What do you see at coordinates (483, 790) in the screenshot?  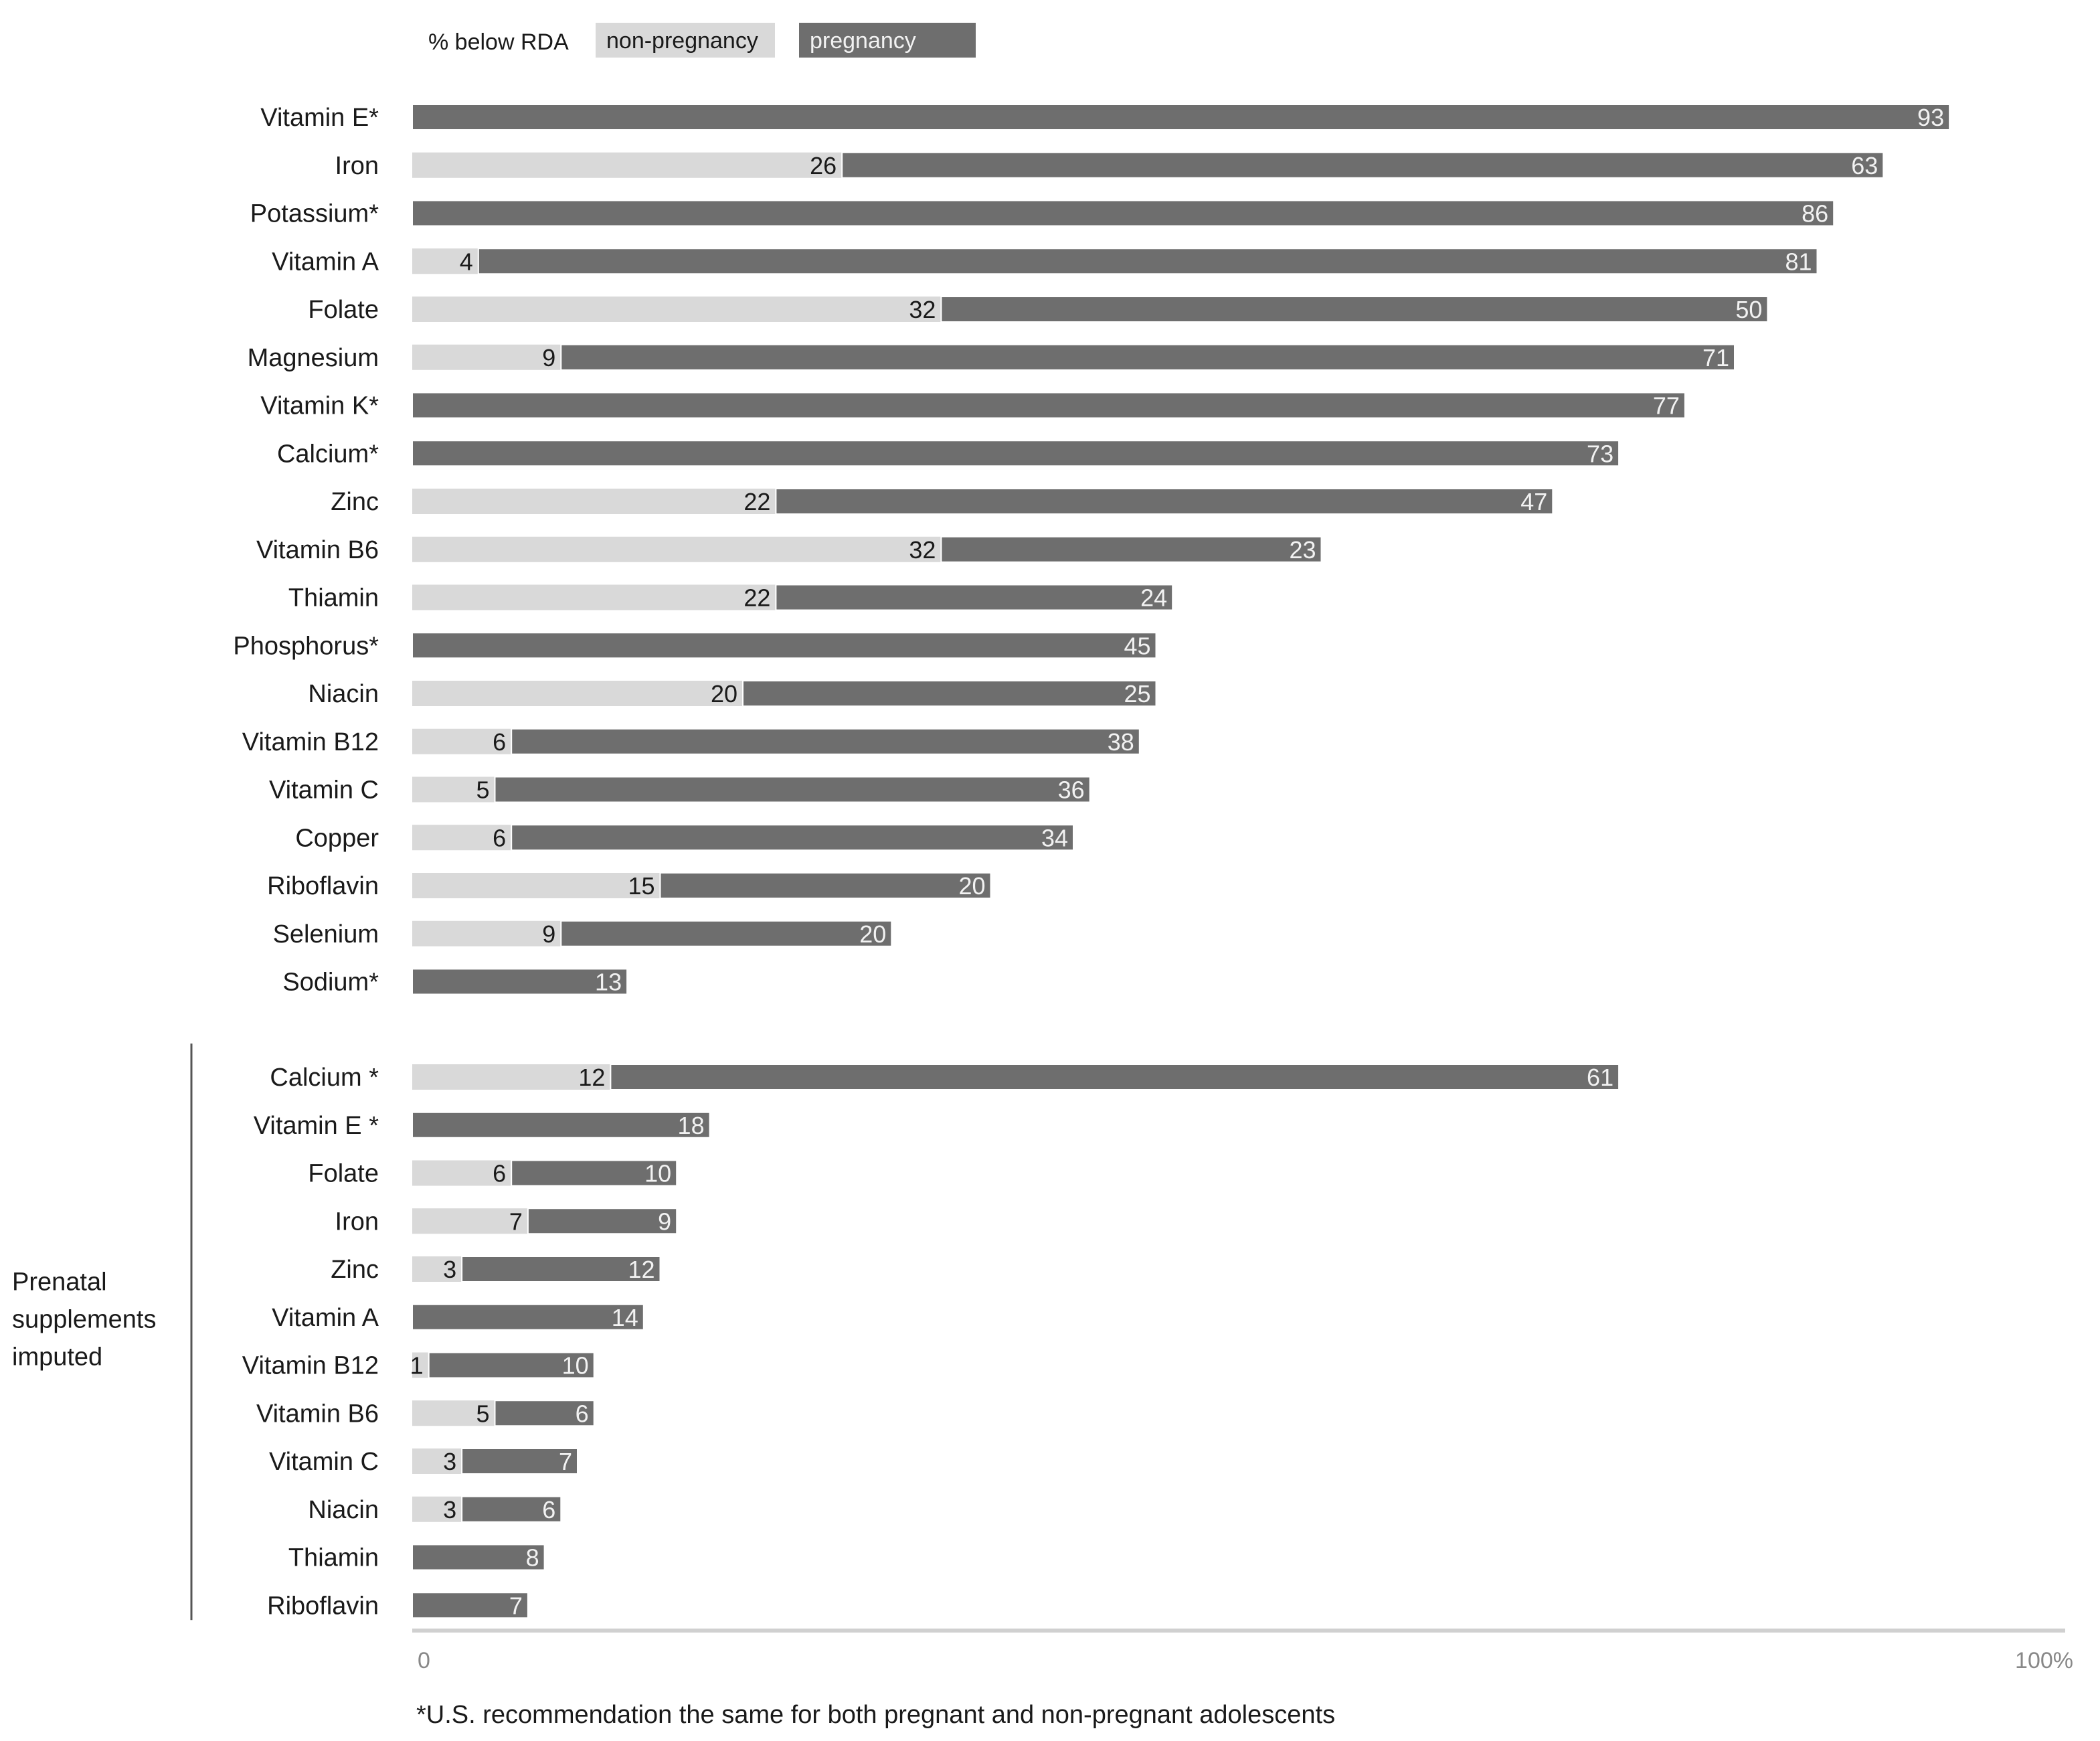 I see `data-label-non-pregnancy: 5` at bounding box center [483, 790].